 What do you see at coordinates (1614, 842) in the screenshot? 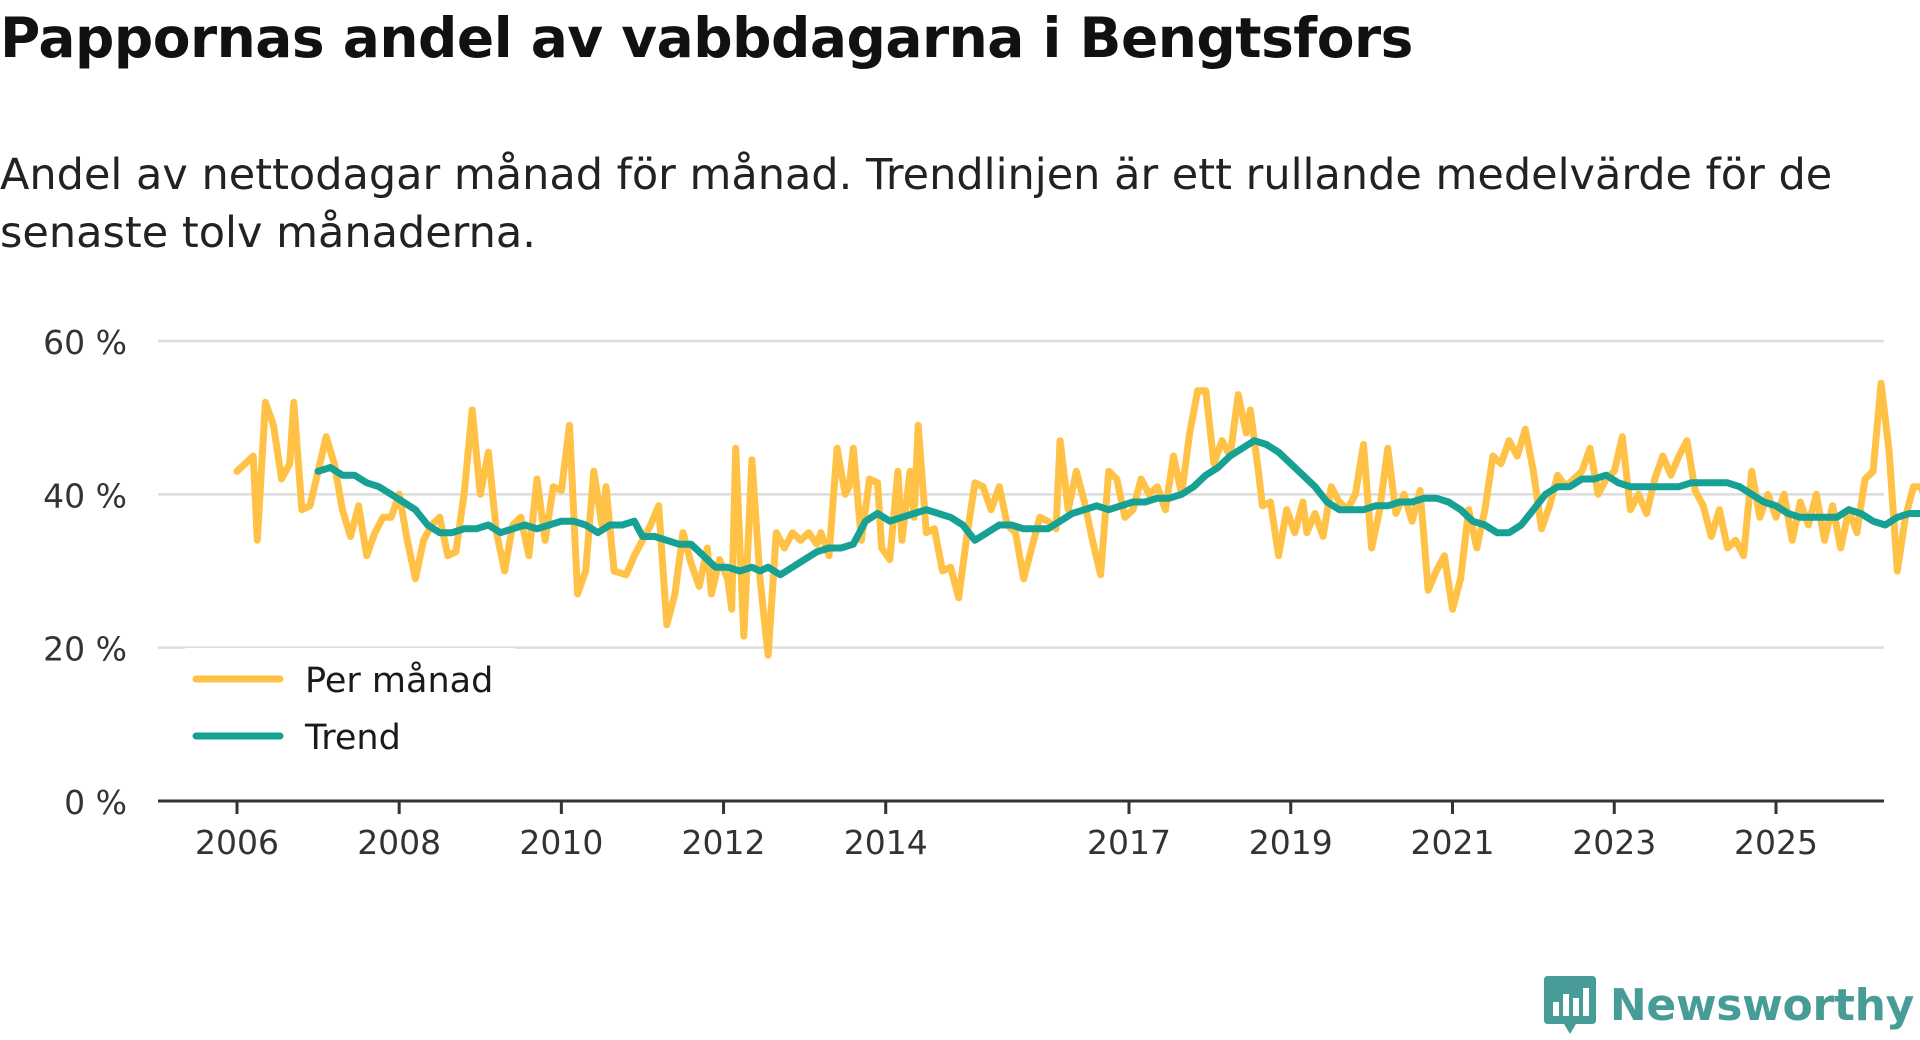
I see `x-tick-label: 2023` at bounding box center [1614, 842].